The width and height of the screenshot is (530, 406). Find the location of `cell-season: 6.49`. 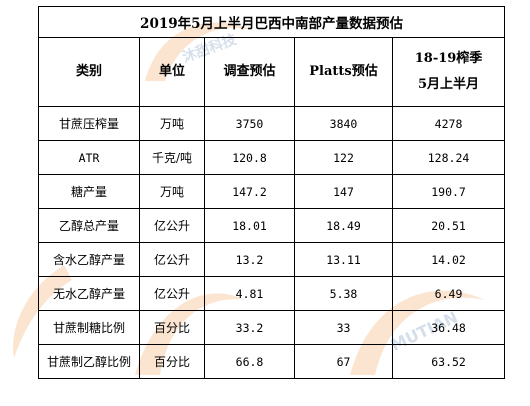

cell-season: 6.49 is located at coordinates (448, 293).